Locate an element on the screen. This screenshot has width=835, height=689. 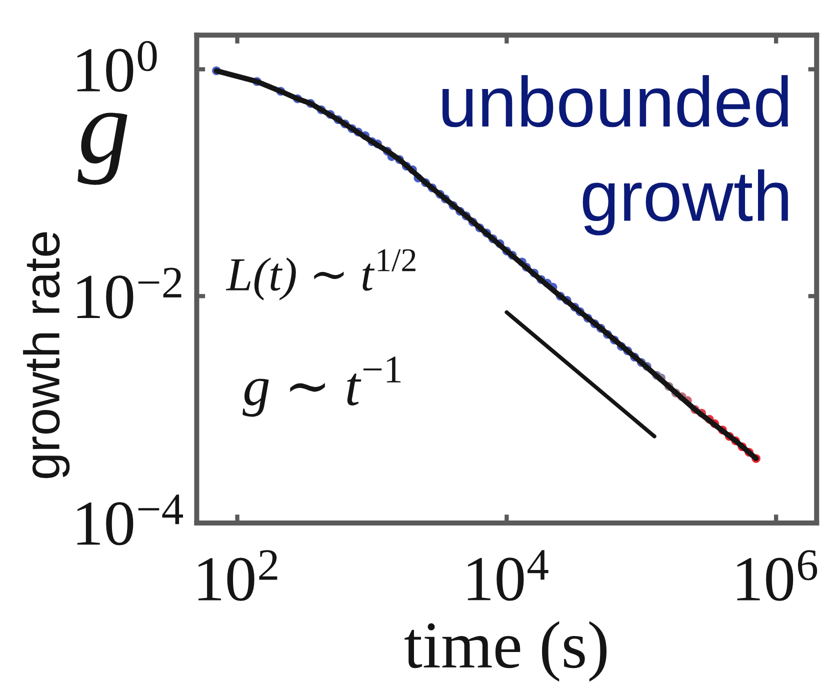
x-axis-title: time (s) is located at coordinates (505, 651).